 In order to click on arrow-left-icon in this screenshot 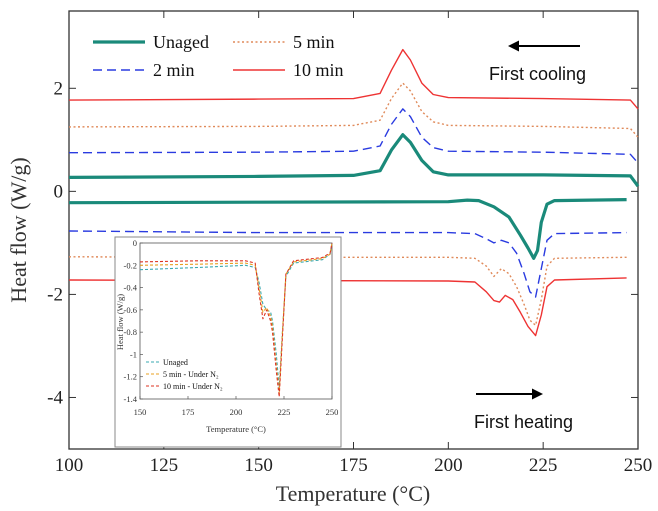, I will do `click(544, 46)`.